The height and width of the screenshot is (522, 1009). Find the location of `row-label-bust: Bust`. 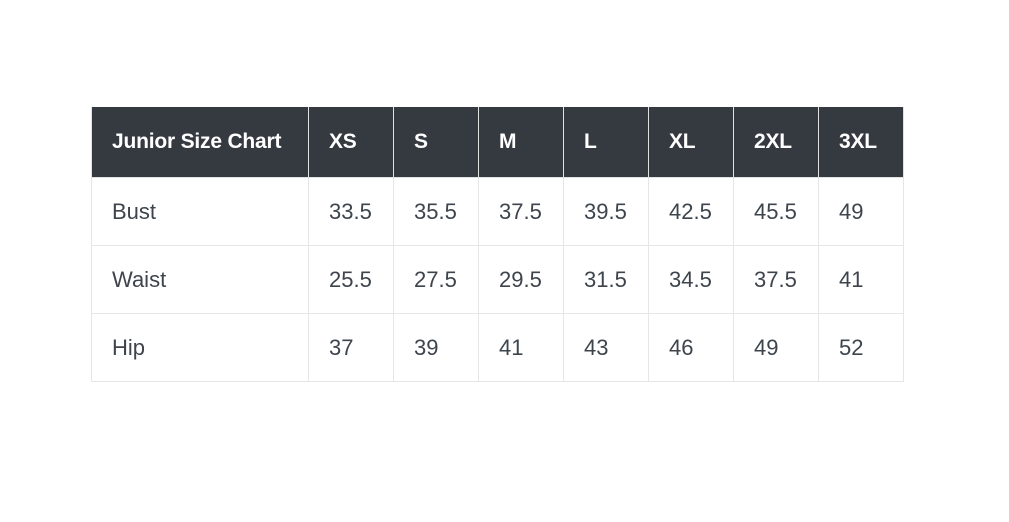

row-label-bust: Bust is located at coordinates (200, 211).